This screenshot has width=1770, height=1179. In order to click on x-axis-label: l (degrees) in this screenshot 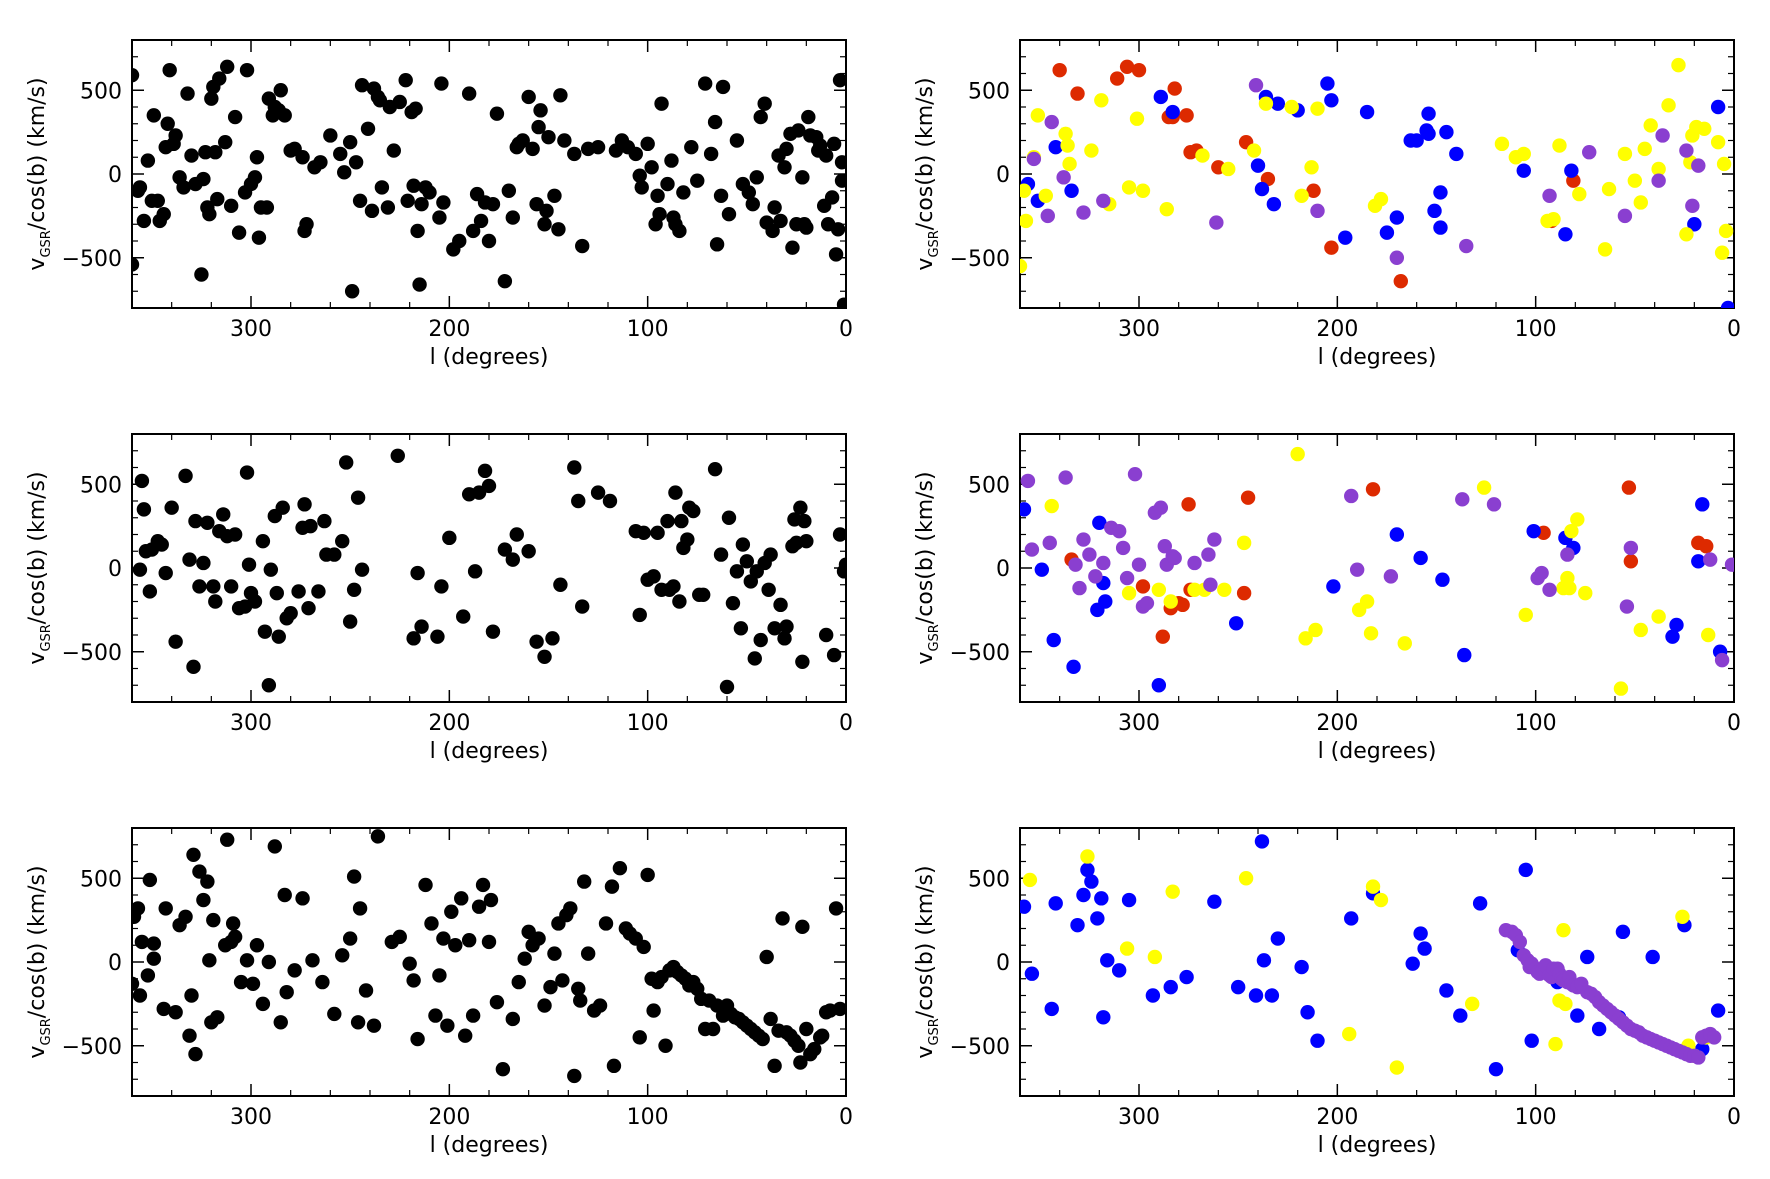, I will do `click(1377, 751)`.